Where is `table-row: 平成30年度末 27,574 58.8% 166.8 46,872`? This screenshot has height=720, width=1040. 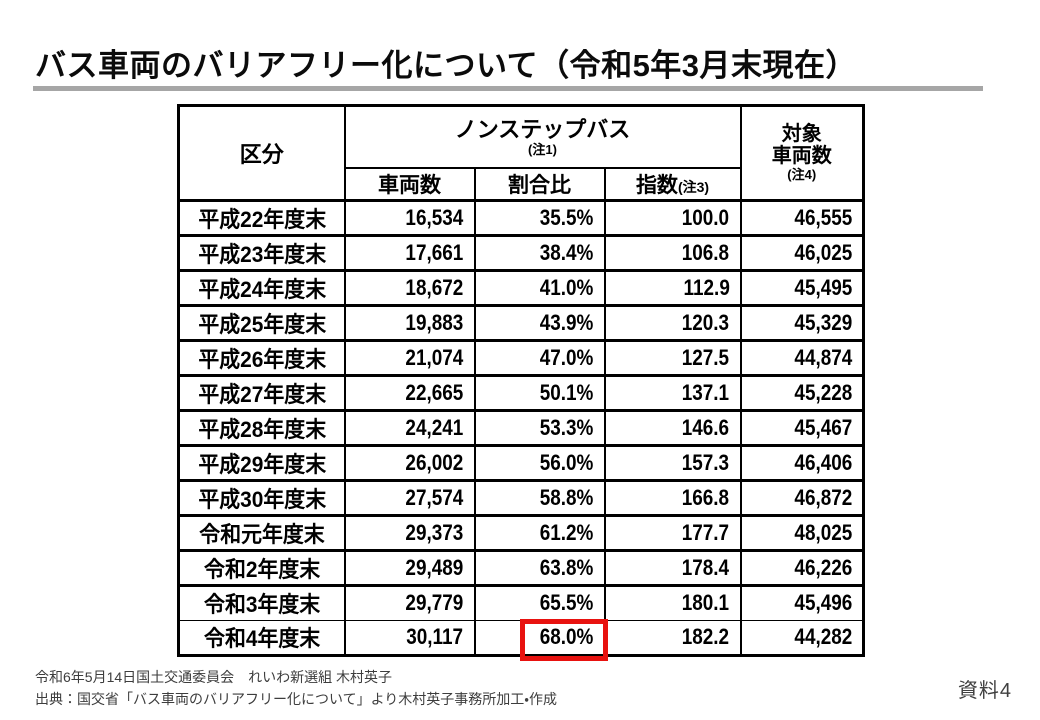
table-row: 平成30年度末 27,574 58.8% 166.8 46,872 is located at coordinates (521, 497).